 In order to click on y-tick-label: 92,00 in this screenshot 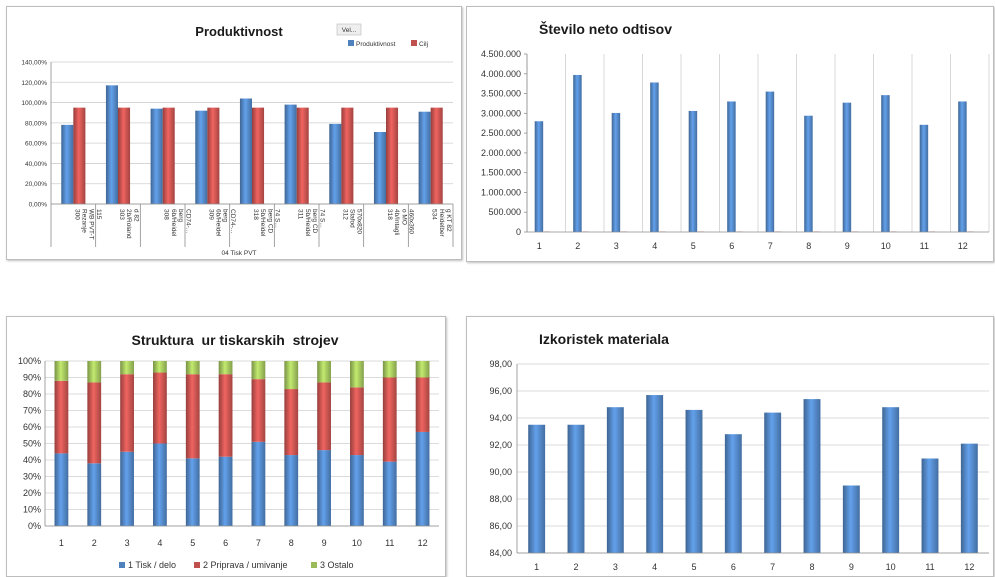, I will do `click(500, 445)`.